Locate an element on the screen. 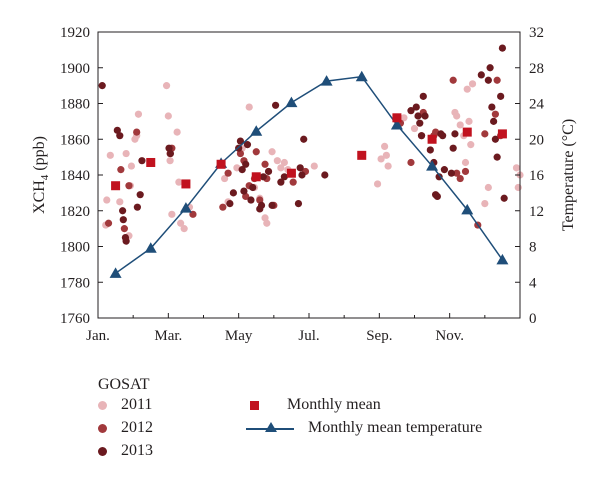  monthly-mean-layer is located at coordinates (309, 152).